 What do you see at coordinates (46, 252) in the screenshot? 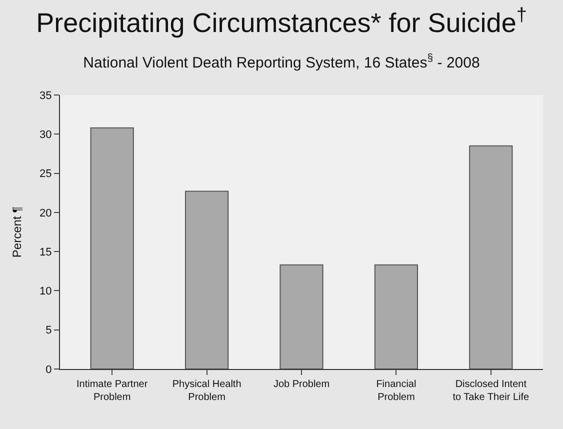
I see `y-tick-label: 15` at bounding box center [46, 252].